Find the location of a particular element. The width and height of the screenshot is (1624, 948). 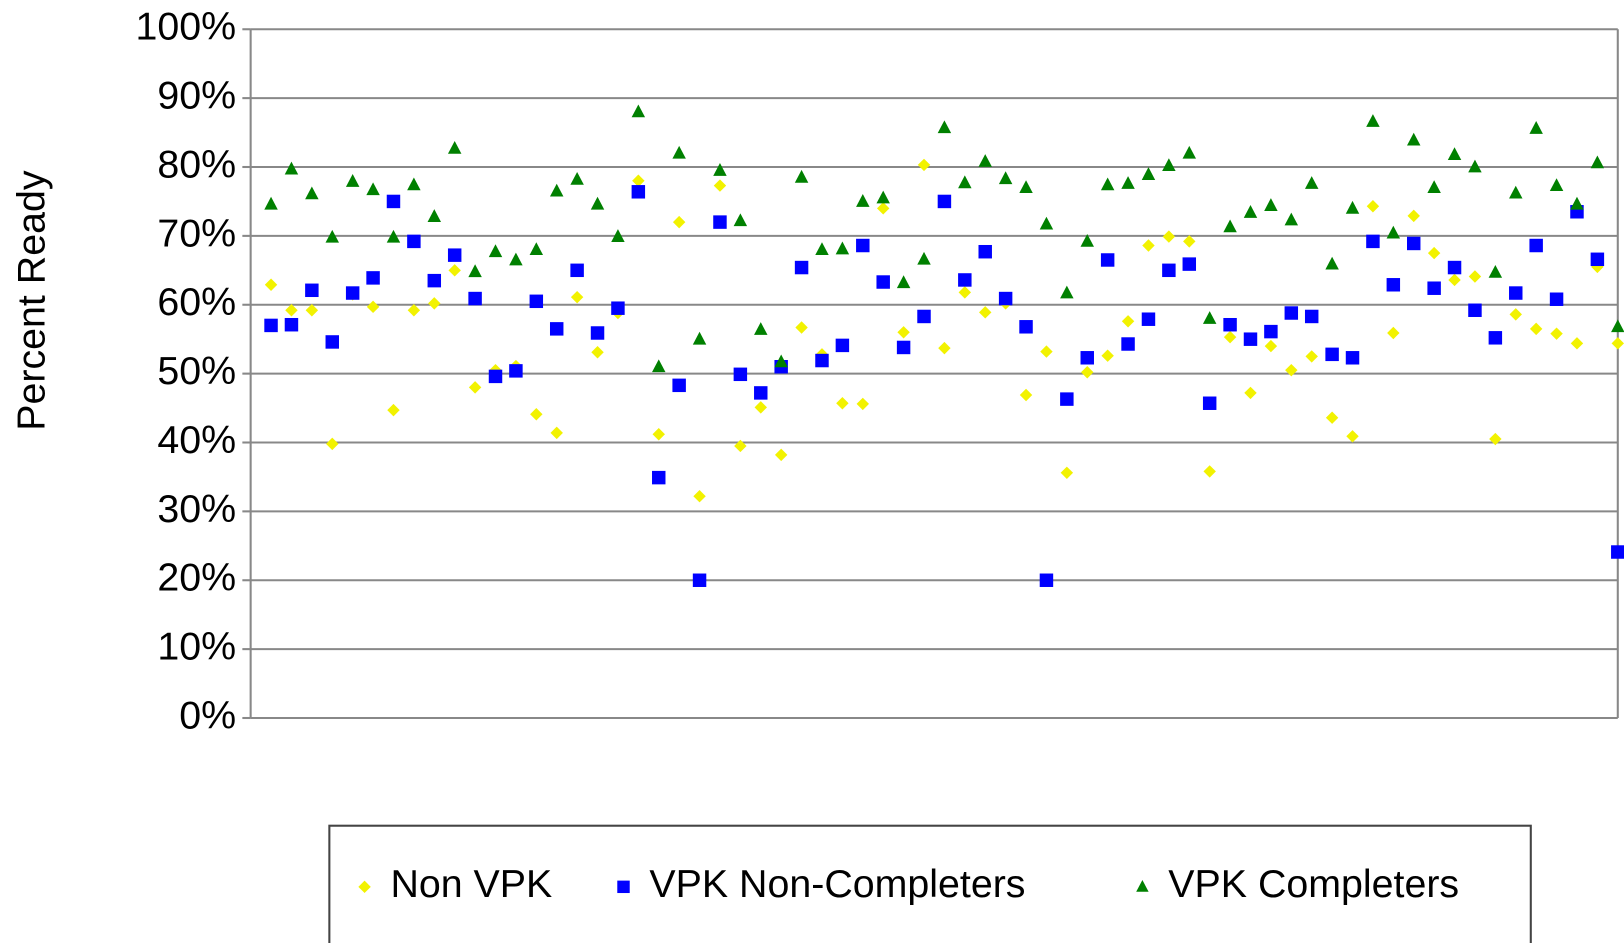

legend-box is located at coordinates (930, 886).